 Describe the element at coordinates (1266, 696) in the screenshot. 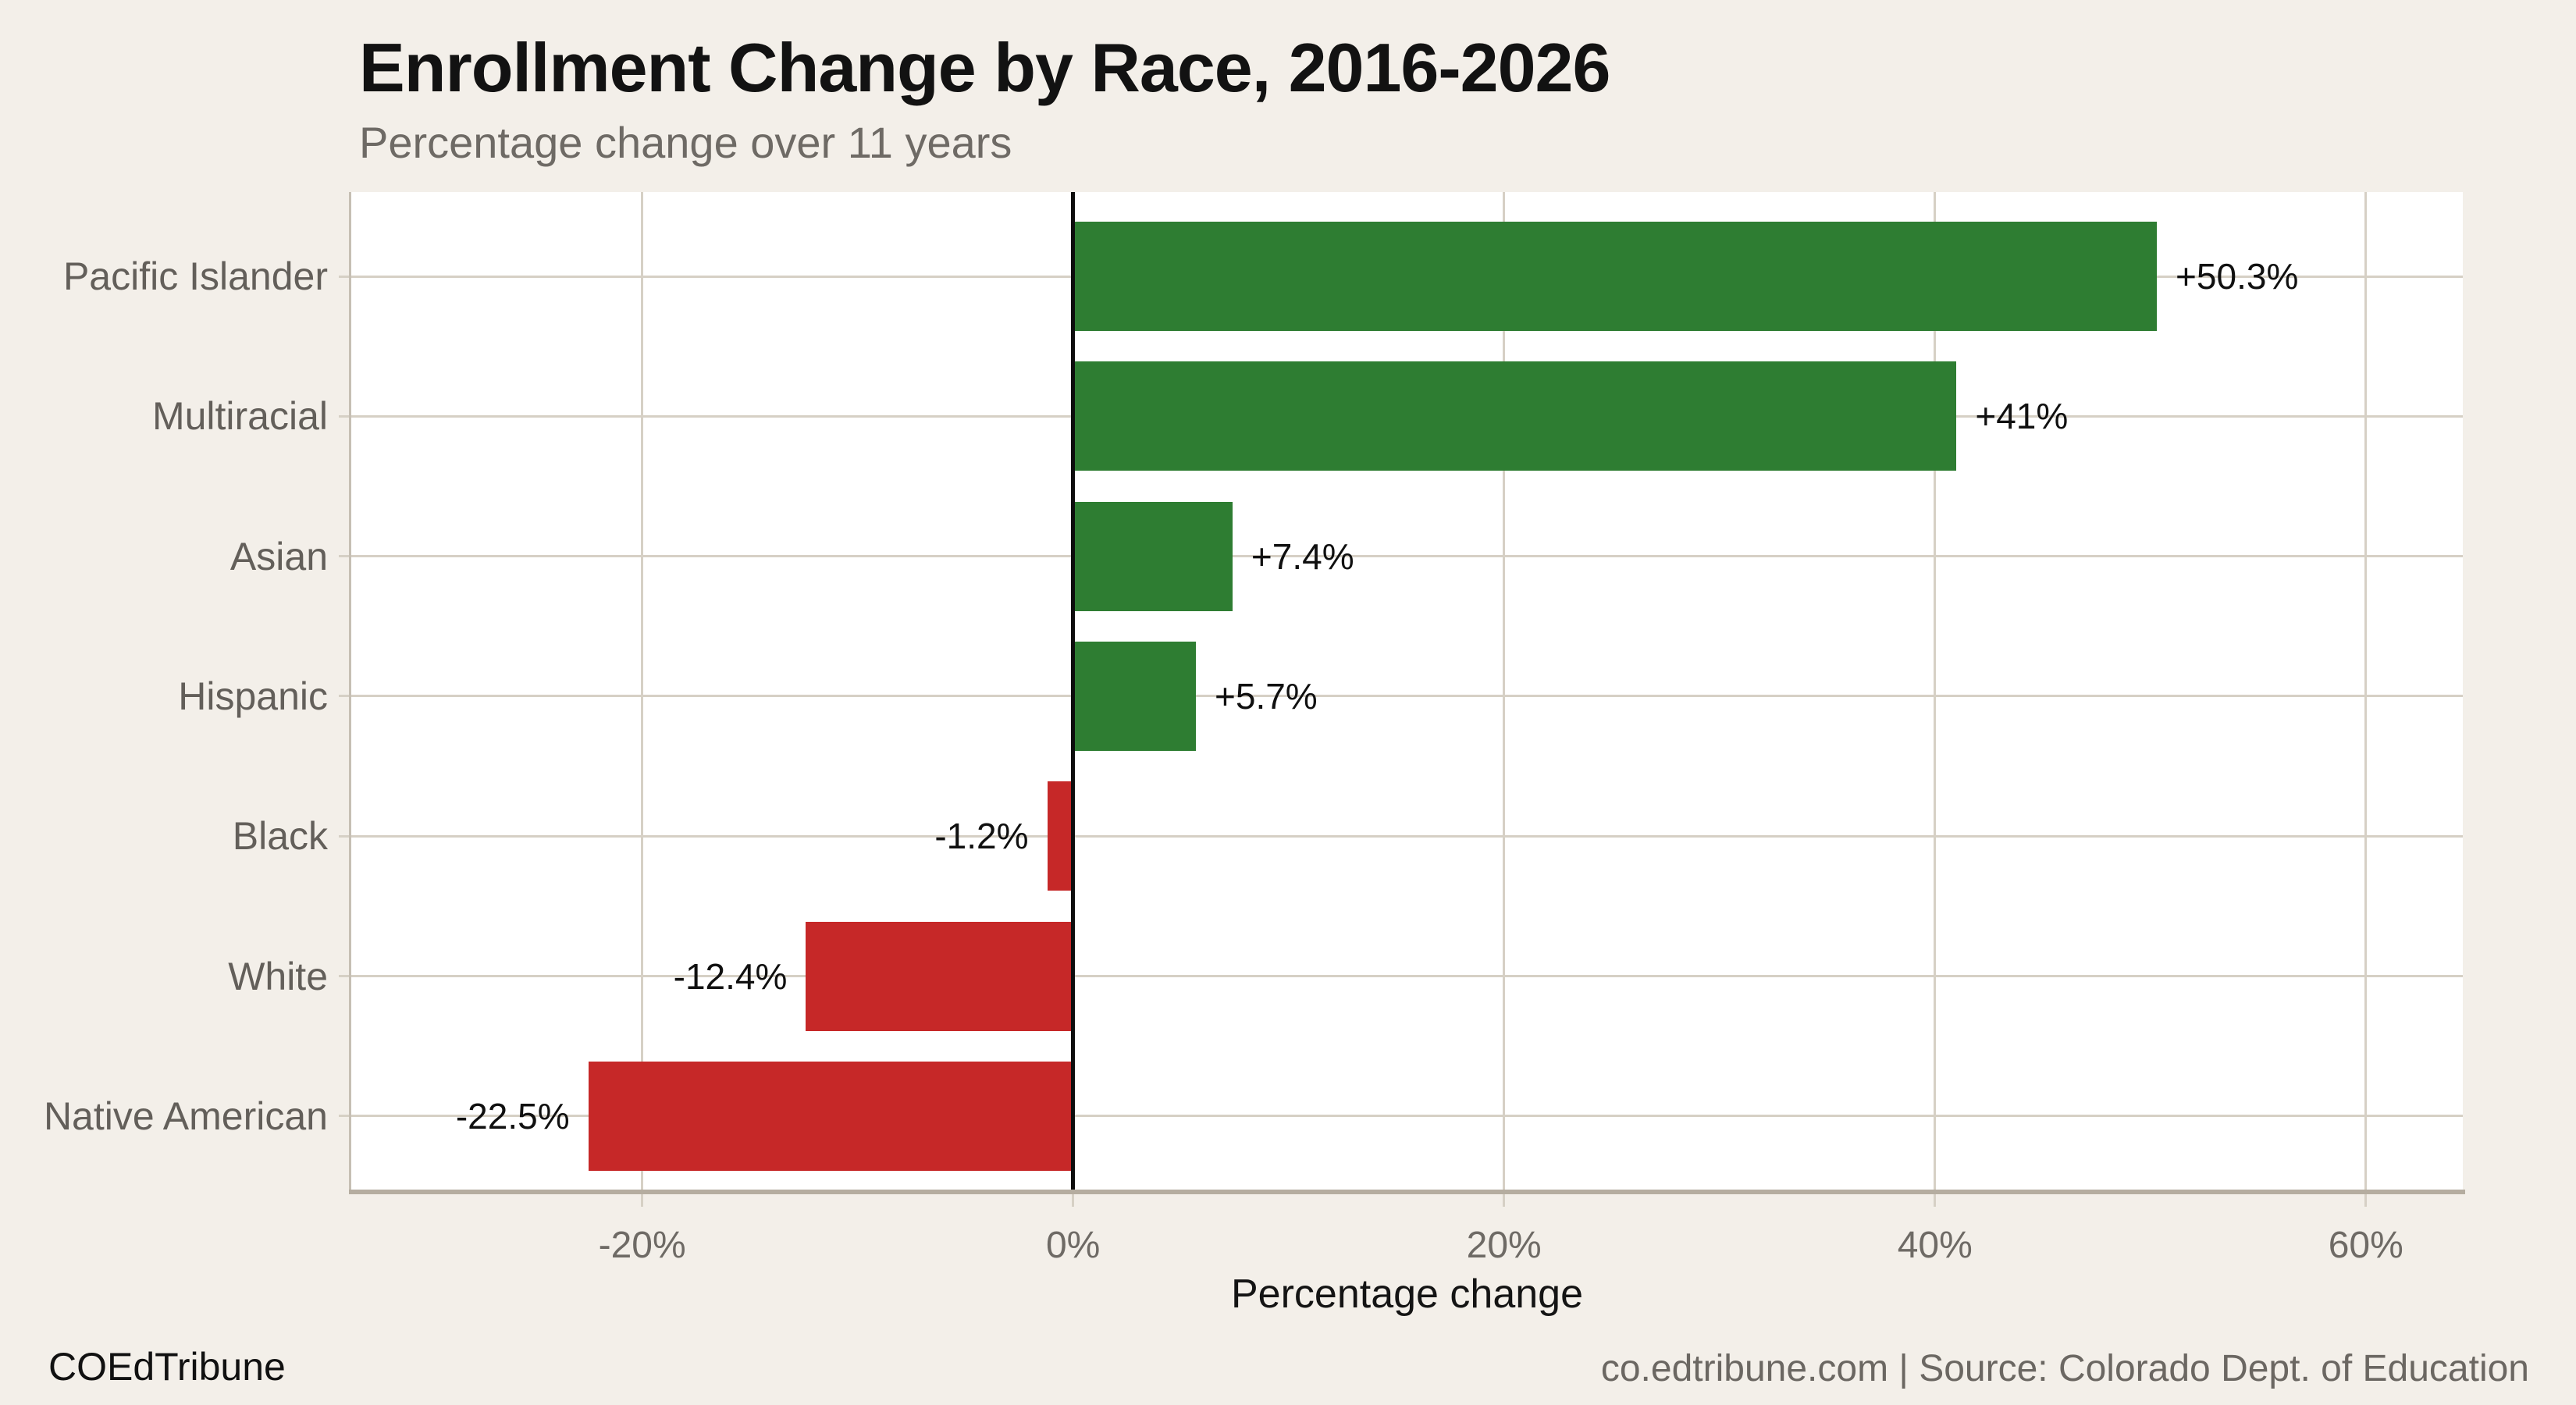

I see `value-label-hispanic: +5.7%` at that location.